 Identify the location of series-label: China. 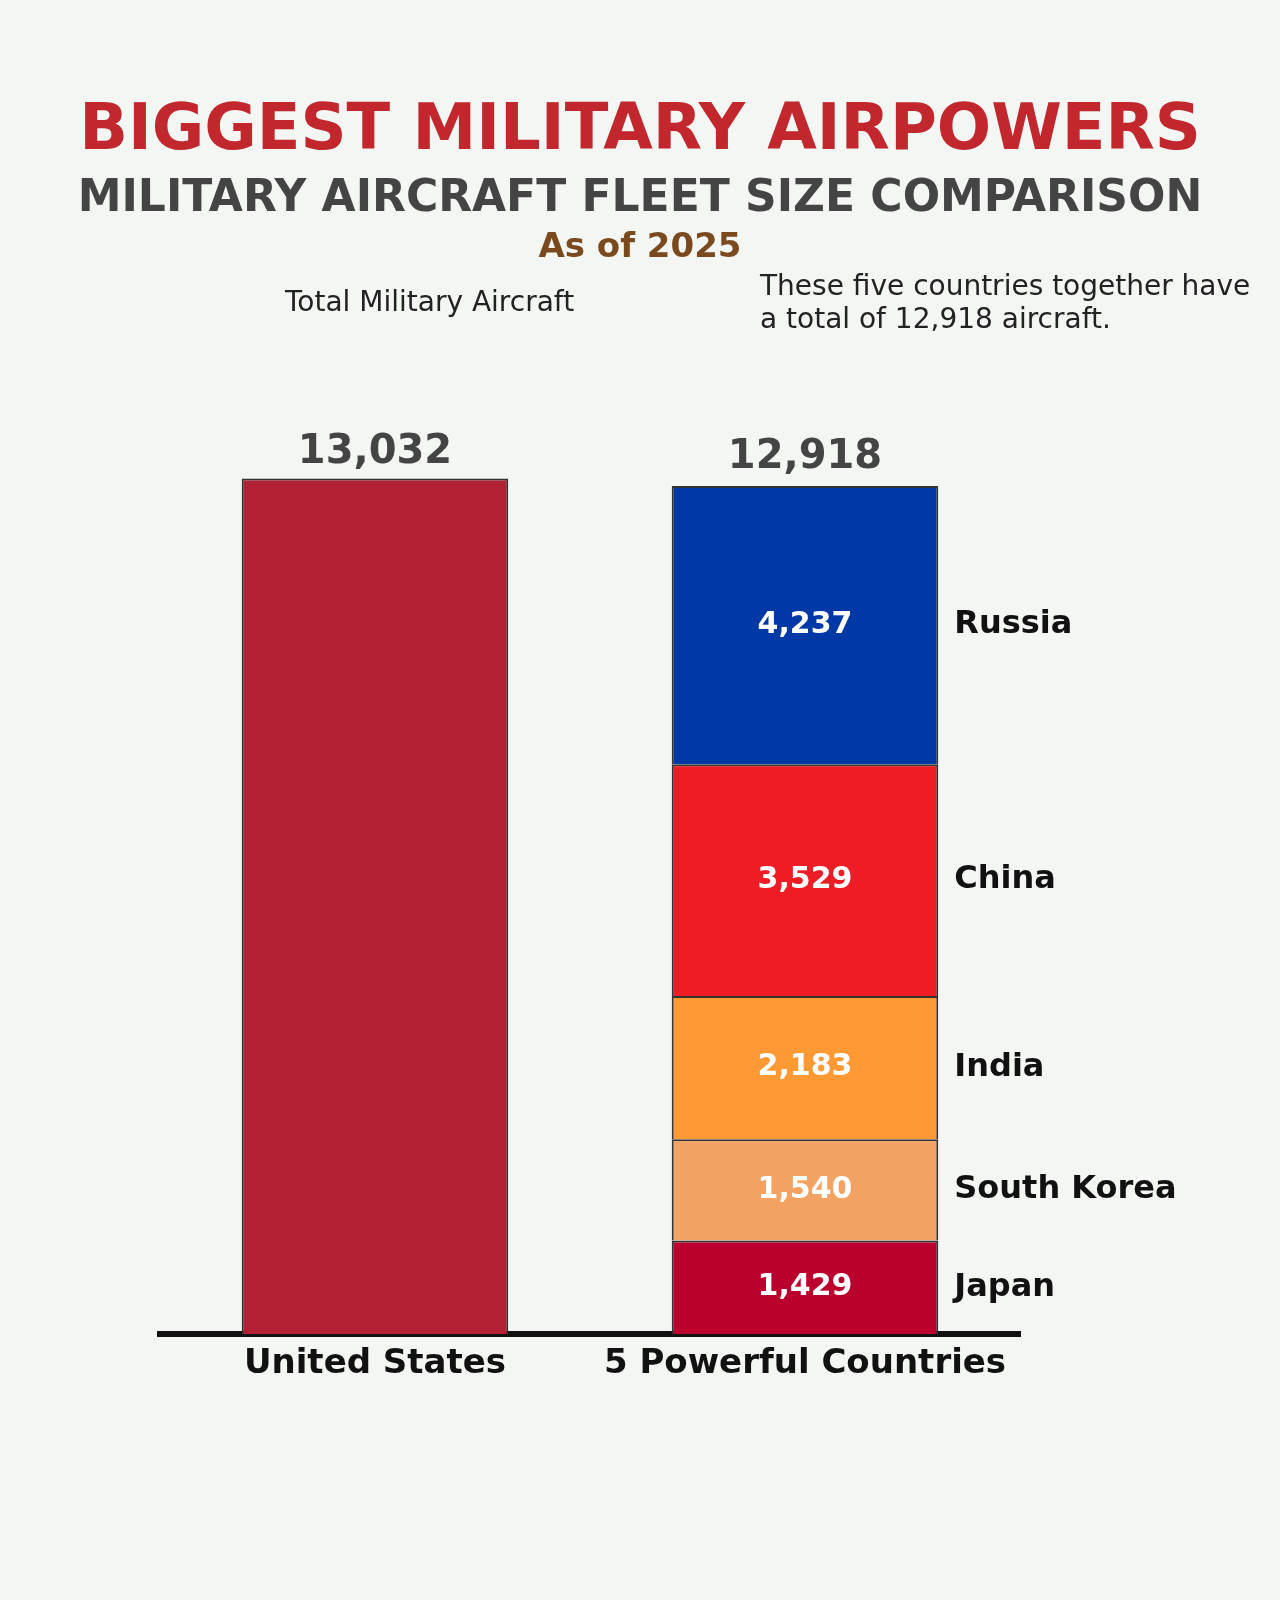
(1005, 877).